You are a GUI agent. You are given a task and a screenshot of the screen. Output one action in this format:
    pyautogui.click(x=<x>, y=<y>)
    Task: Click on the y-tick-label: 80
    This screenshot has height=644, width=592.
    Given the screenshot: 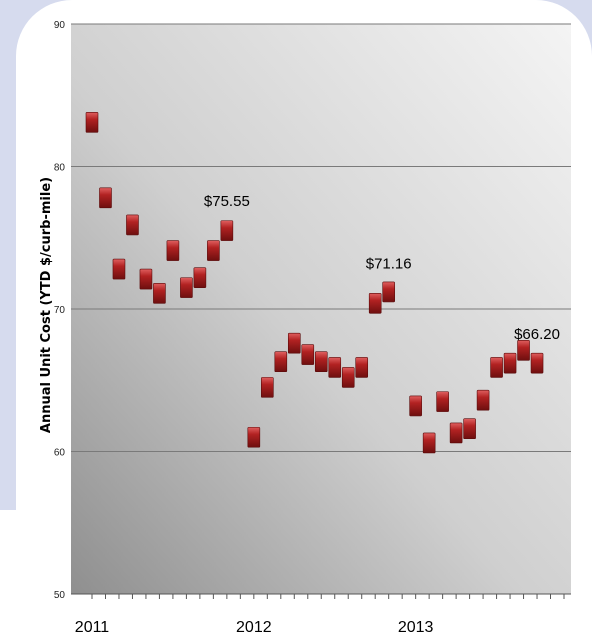 What is the action you would take?
    pyautogui.click(x=60, y=168)
    